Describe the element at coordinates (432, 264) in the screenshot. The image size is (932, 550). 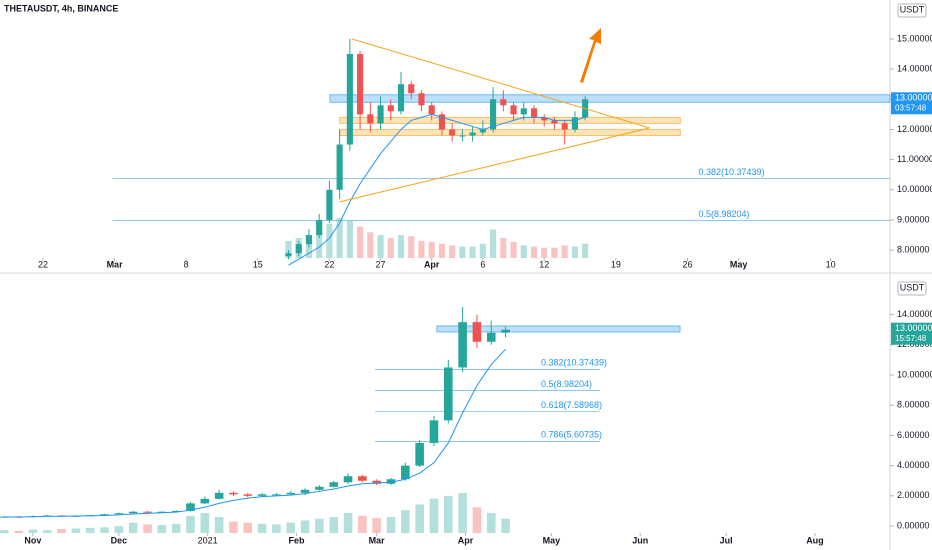
I see `x-tick-label: Apr` at that location.